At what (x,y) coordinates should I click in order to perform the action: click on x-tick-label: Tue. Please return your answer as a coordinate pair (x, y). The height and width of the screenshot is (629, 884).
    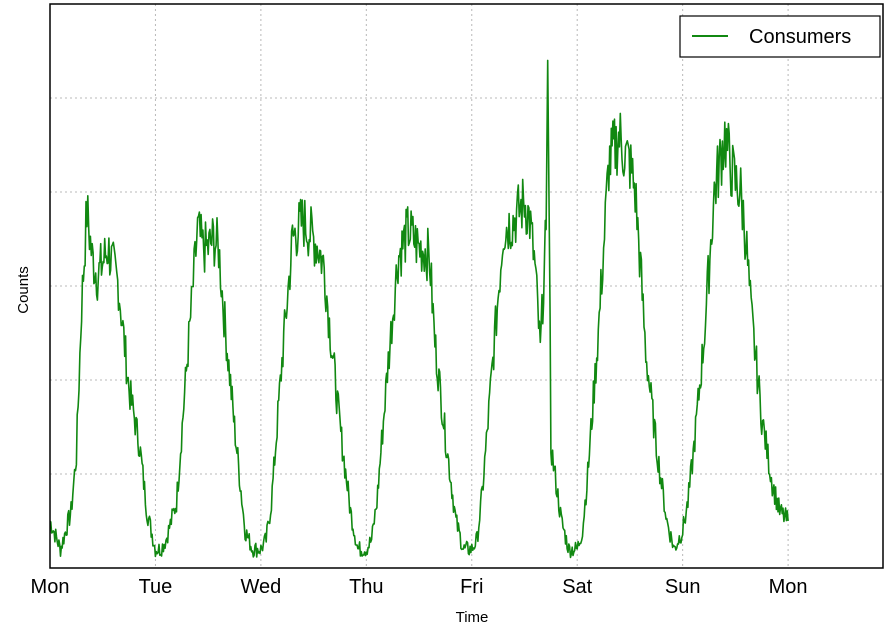
    Looking at the image, I should click on (156, 587).